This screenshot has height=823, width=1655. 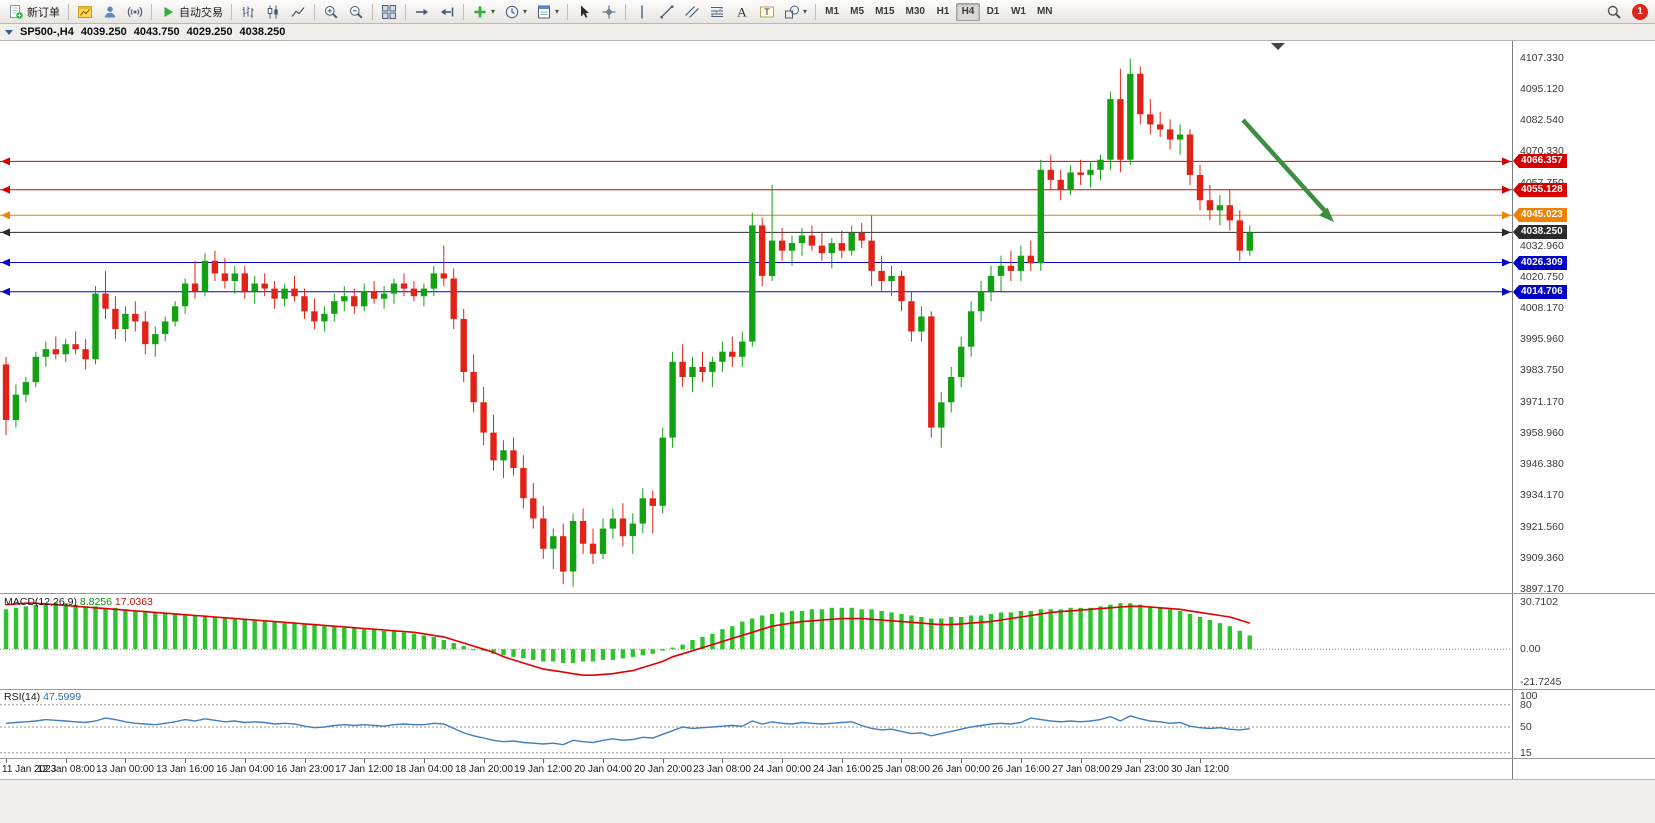 I want to click on cursor-button, so click(x=584, y=12).